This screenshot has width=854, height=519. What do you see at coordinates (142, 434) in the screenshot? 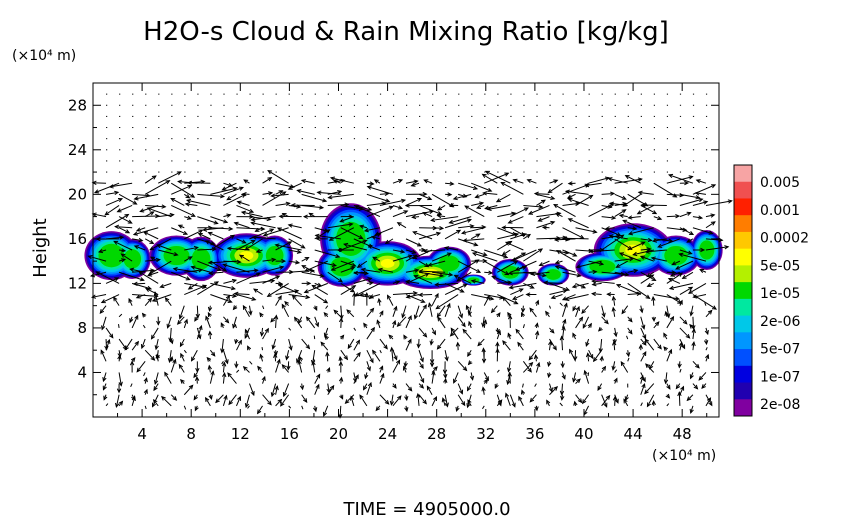
I see `x-tick-label: 4` at bounding box center [142, 434].